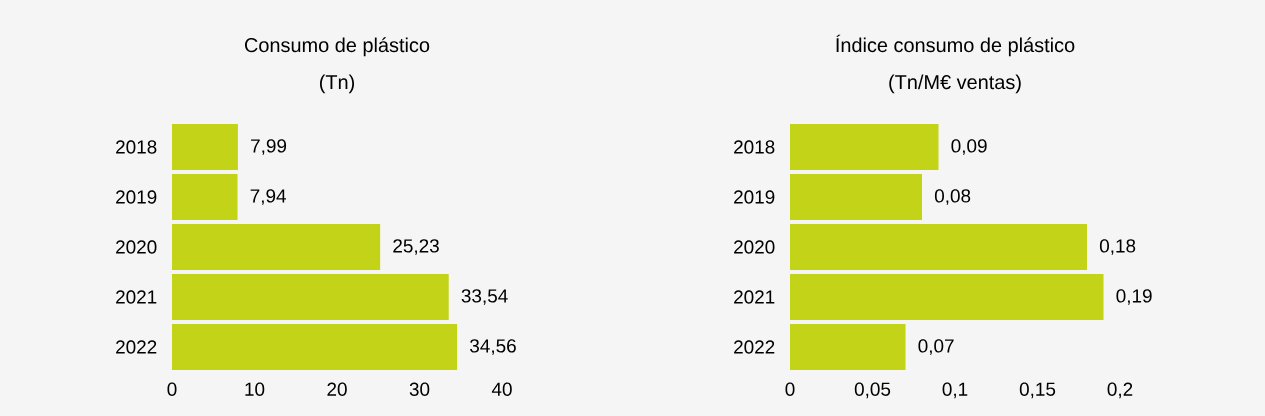  Describe the element at coordinates (484, 297) in the screenshot. I see `data-label: 33,54` at that location.